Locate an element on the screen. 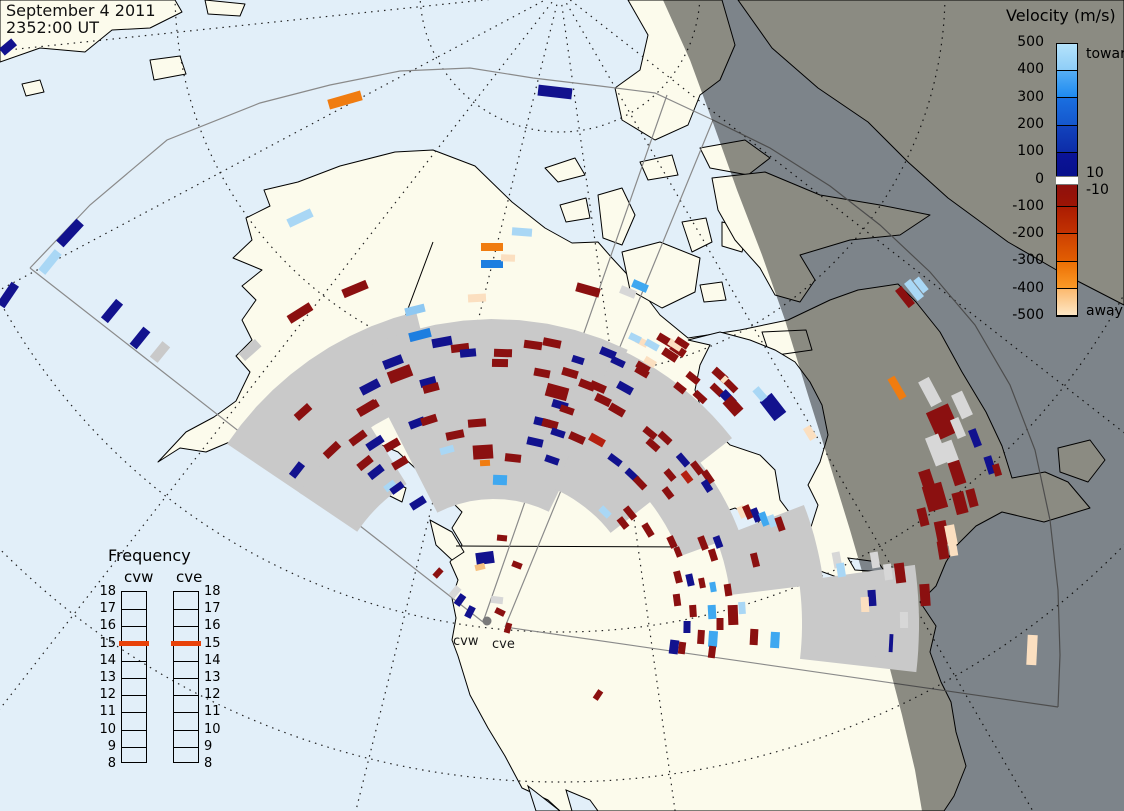 The height and width of the screenshot is (811, 1124). colorbar-plus-label: 10 is located at coordinates (1095, 173).